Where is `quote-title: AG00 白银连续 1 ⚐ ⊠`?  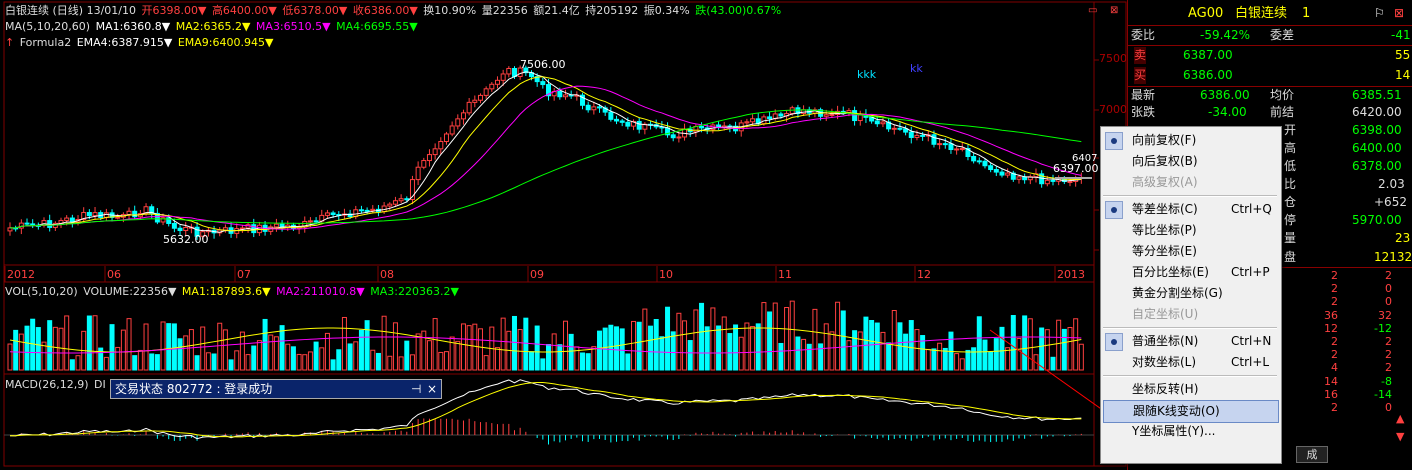
quote-title: AG00 白银连续 1 ⚐ ⊠ is located at coordinates (1270, 13).